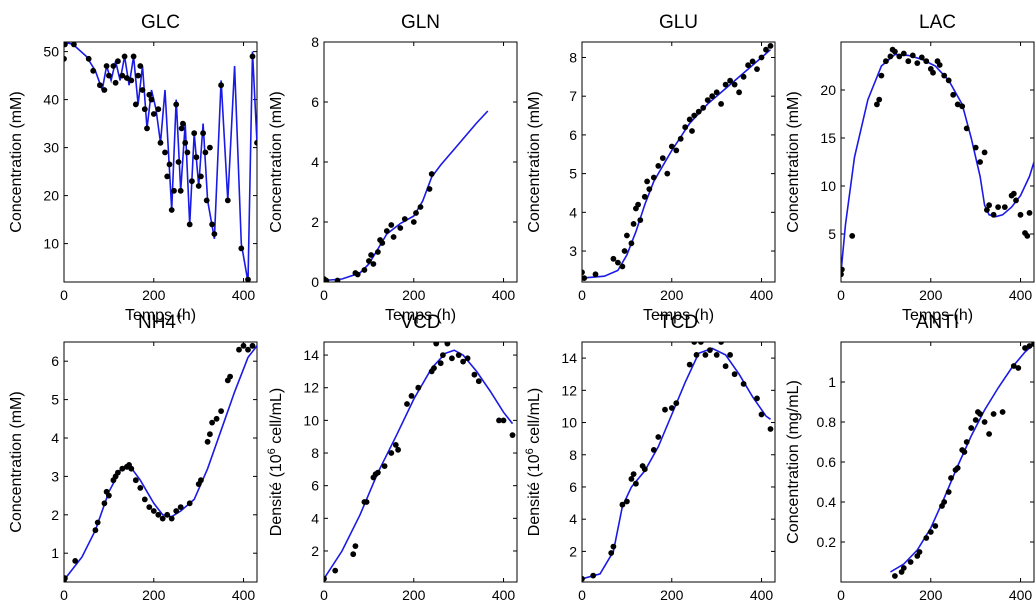 This screenshot has width=1035, height=605. Describe the element at coordinates (828, 138) in the screenshot. I see `y-tick-label: 15` at that location.